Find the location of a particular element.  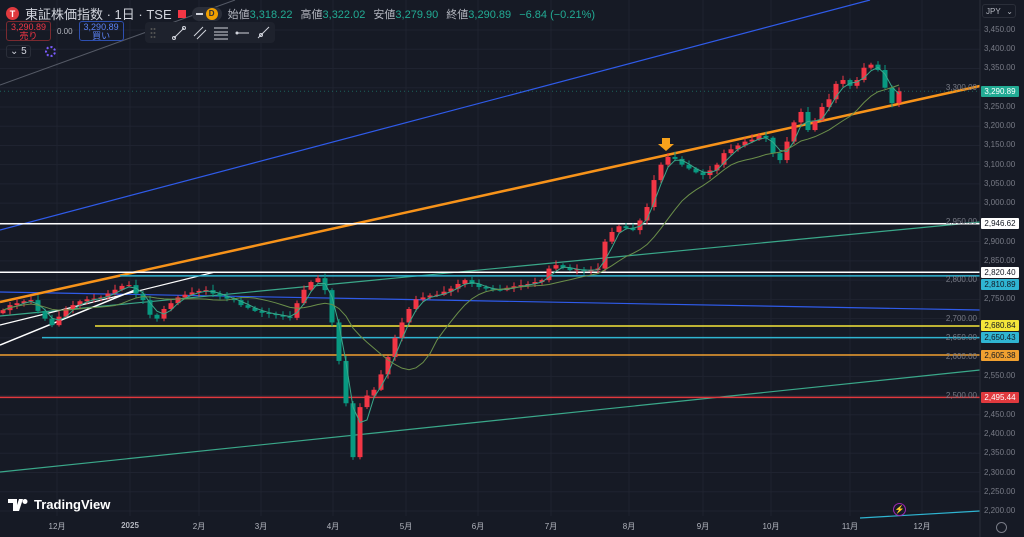

y-tick-label: 2,500.00 is located at coordinates (961, 395).